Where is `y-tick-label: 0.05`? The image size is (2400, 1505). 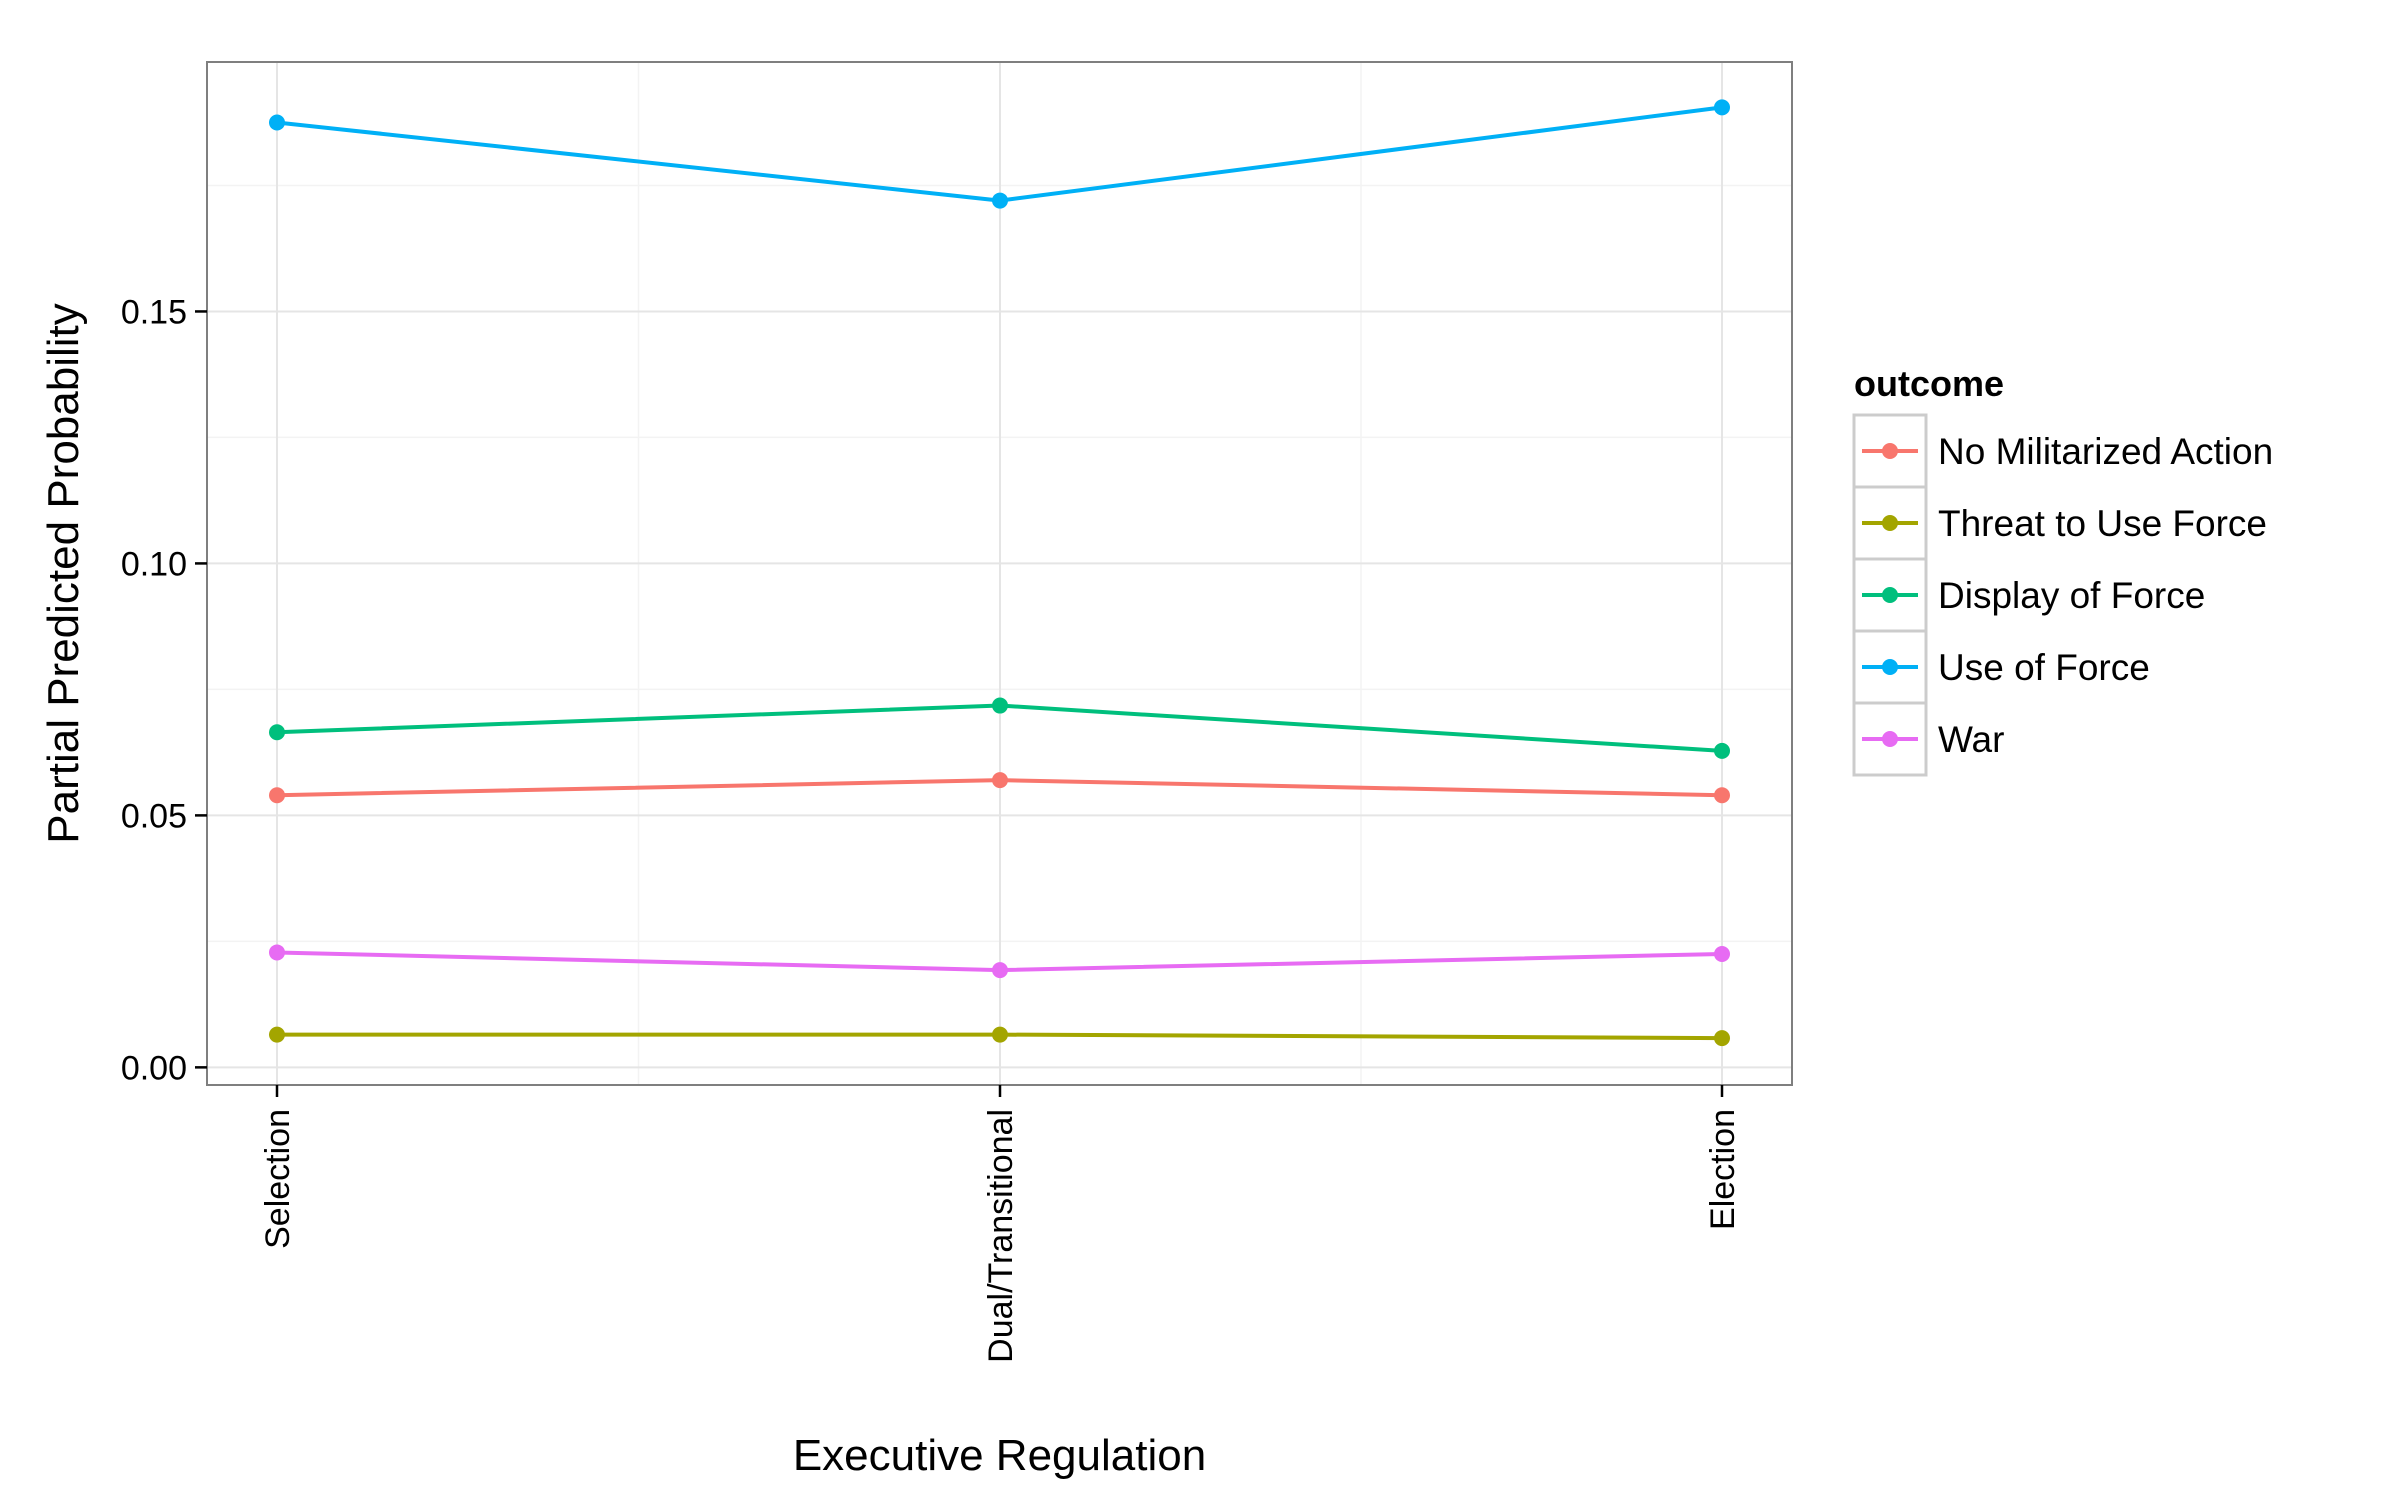 y-tick-label: 0.05 is located at coordinates (154, 816).